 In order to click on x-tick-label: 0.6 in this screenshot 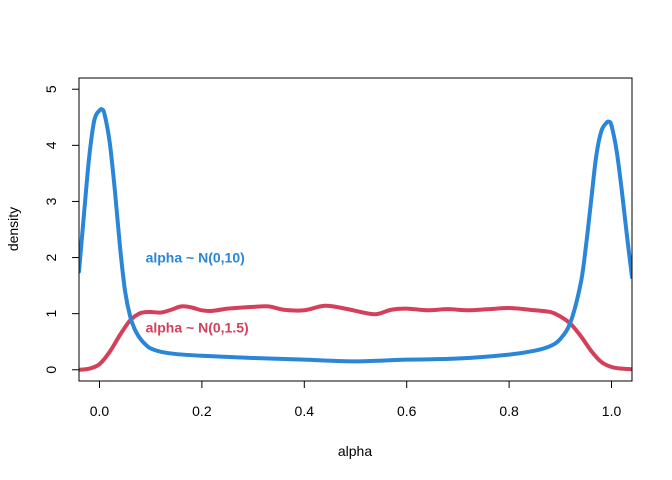, I will do `click(407, 411)`.